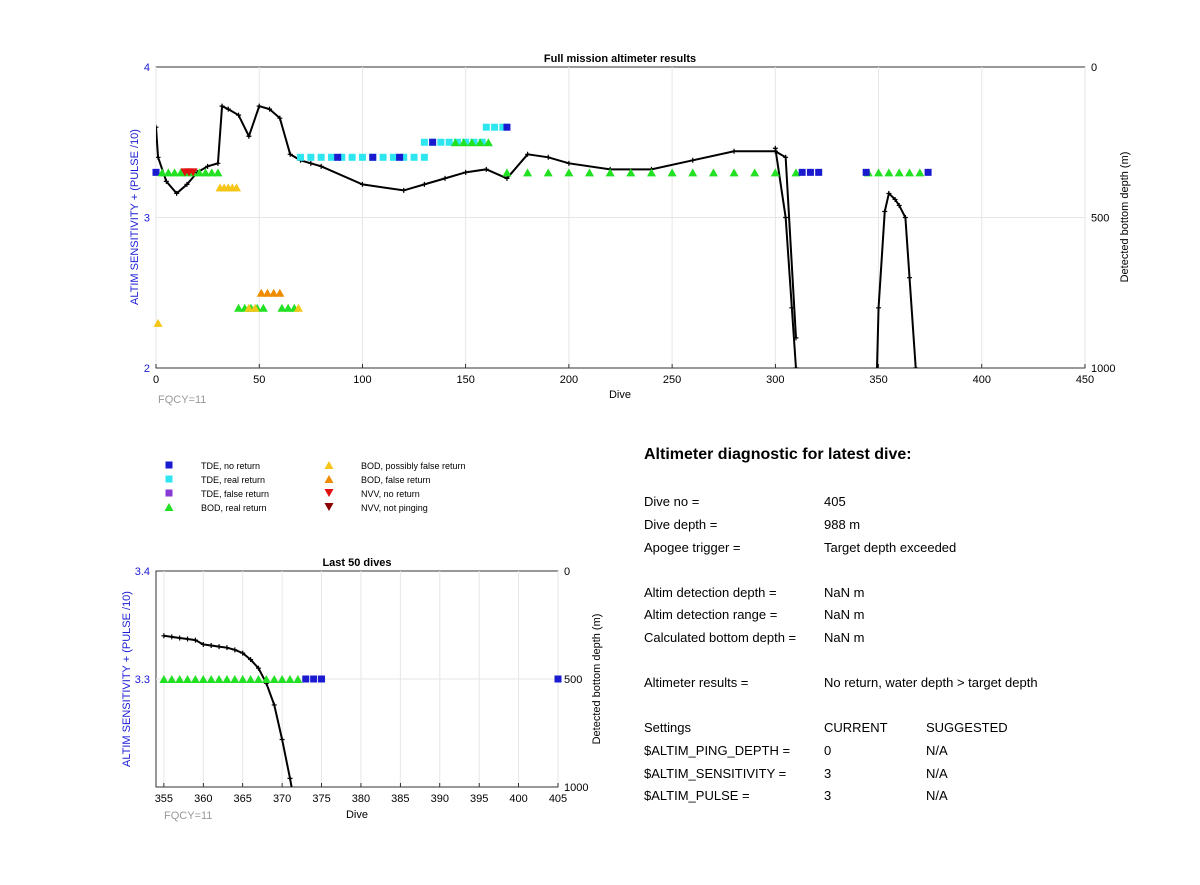 The height and width of the screenshot is (885, 1200). I want to click on legend-nvv-none-icon, so click(329, 493).